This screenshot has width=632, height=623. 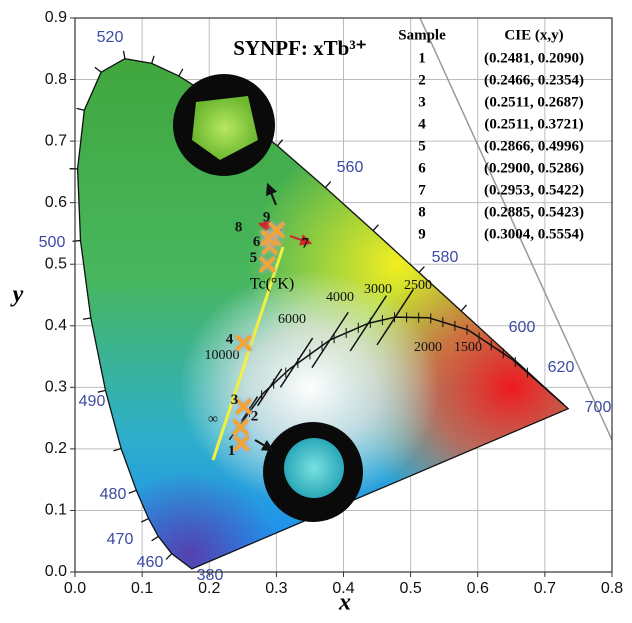 What do you see at coordinates (276, 588) in the screenshot?
I see `x-tick-label: 0.3` at bounding box center [276, 588].